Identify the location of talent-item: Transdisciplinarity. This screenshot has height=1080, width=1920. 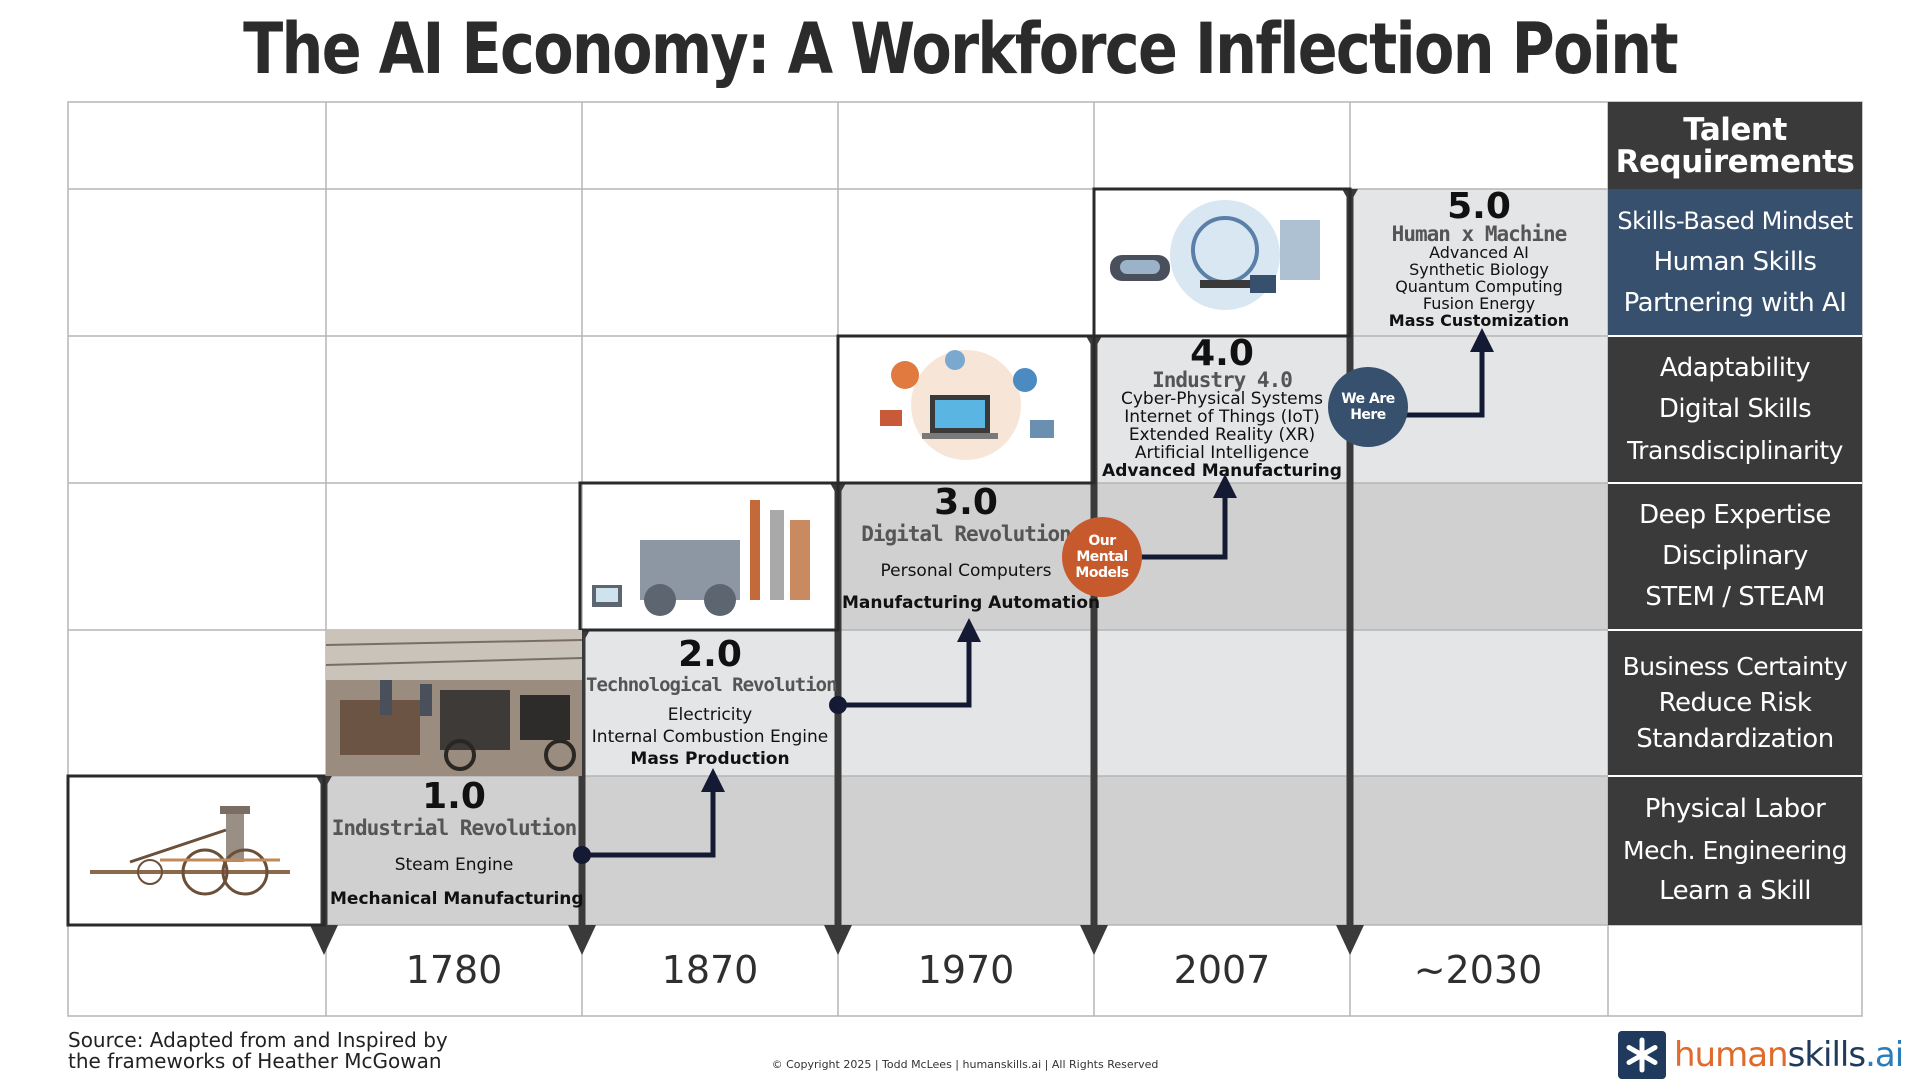
(1735, 450).